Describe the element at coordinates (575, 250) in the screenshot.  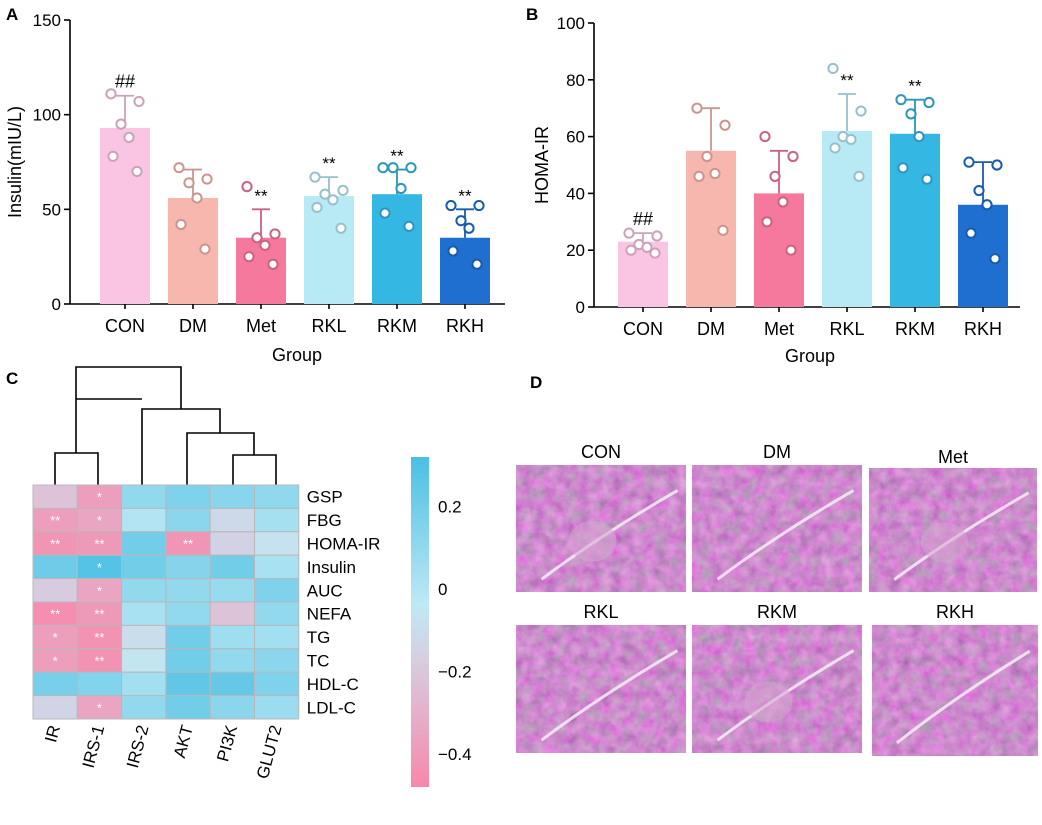
I see `y-tick-label: 20` at that location.